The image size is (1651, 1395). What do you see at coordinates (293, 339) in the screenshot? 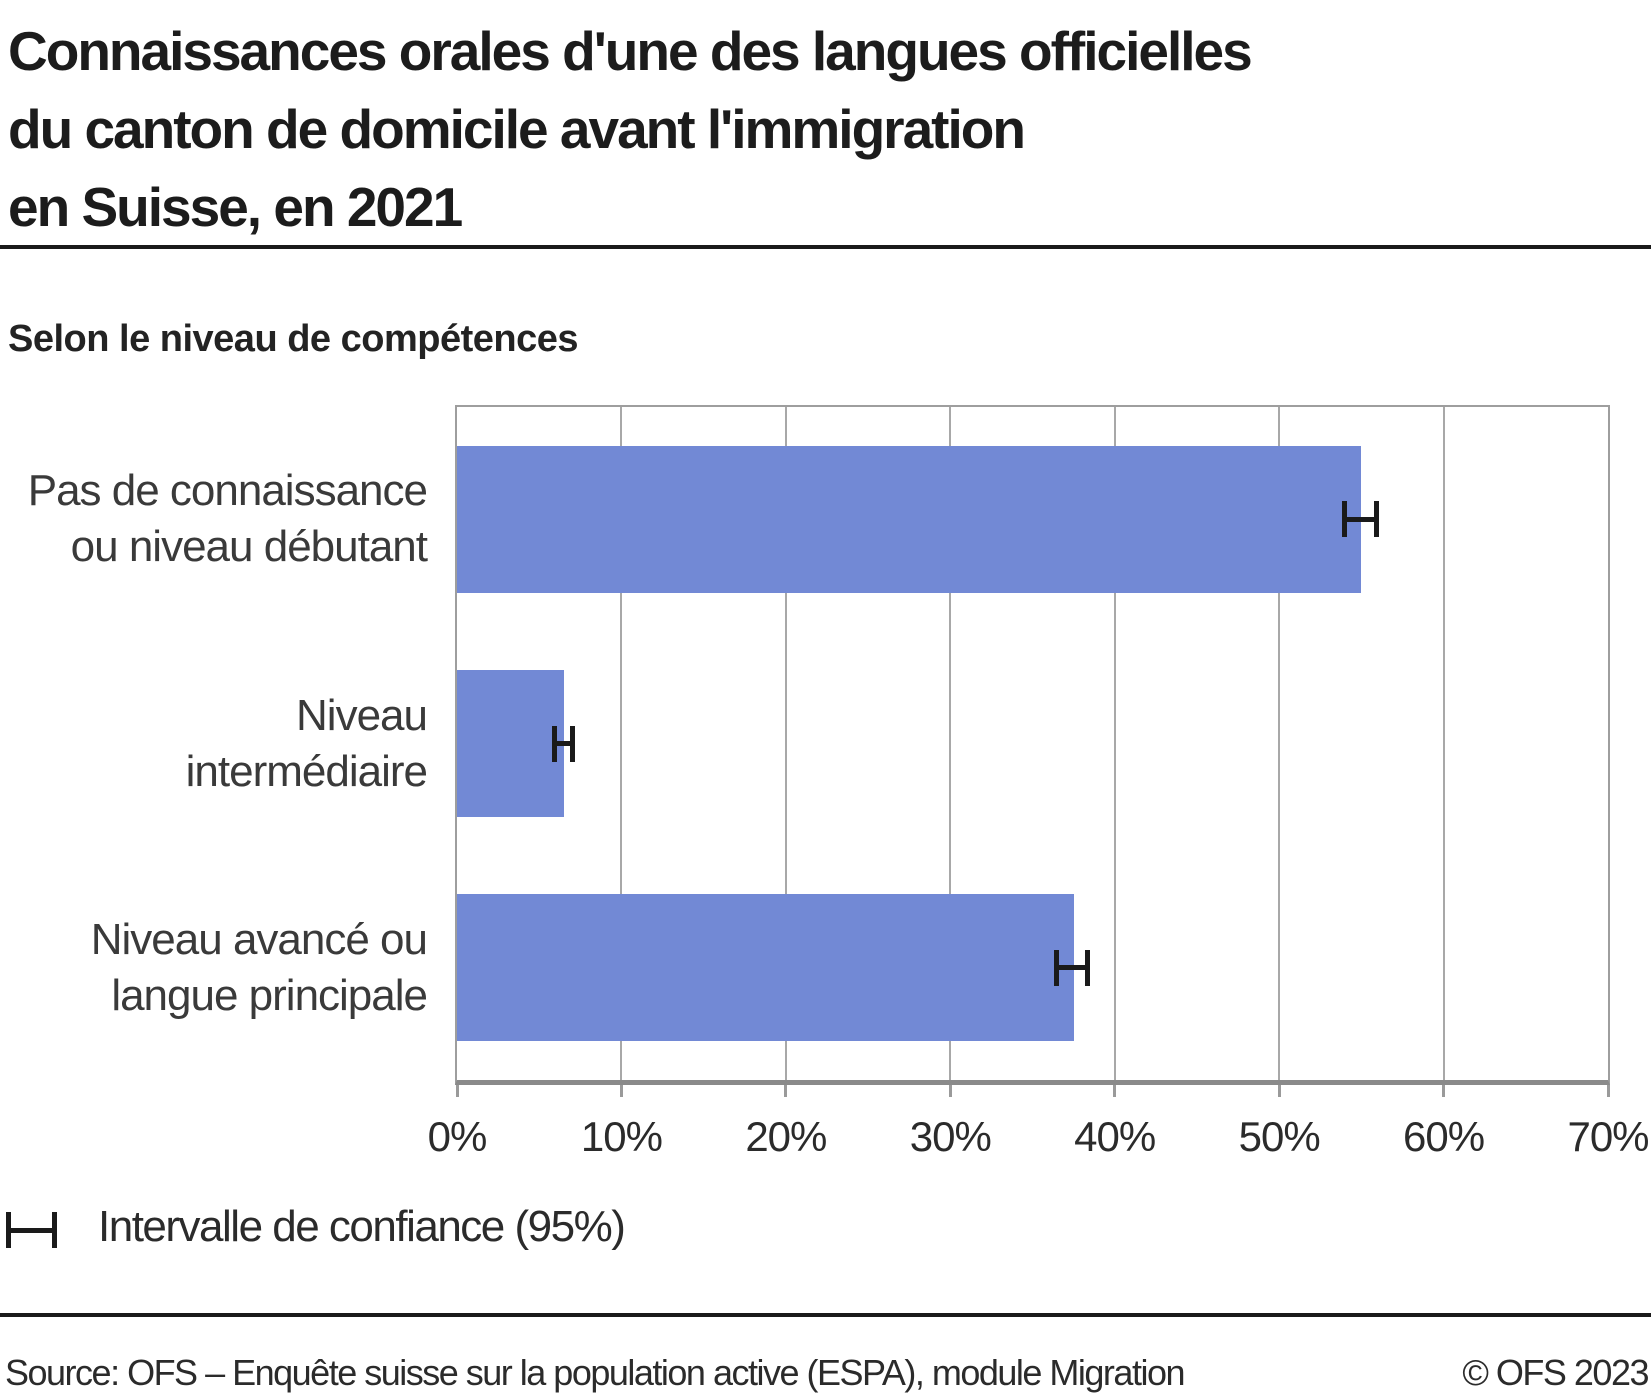
I see `chart-subtitle: Selon le niveau de compétences` at bounding box center [293, 339].